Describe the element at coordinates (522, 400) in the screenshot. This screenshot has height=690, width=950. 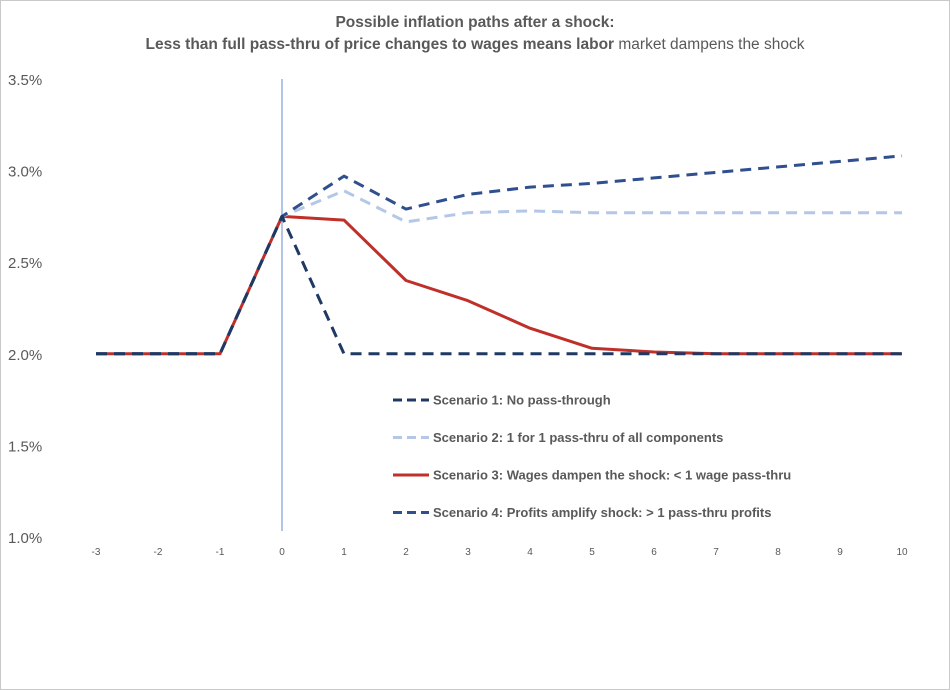
I see `legend-label-scenario-1: Scenario 1: No pass-through` at that location.